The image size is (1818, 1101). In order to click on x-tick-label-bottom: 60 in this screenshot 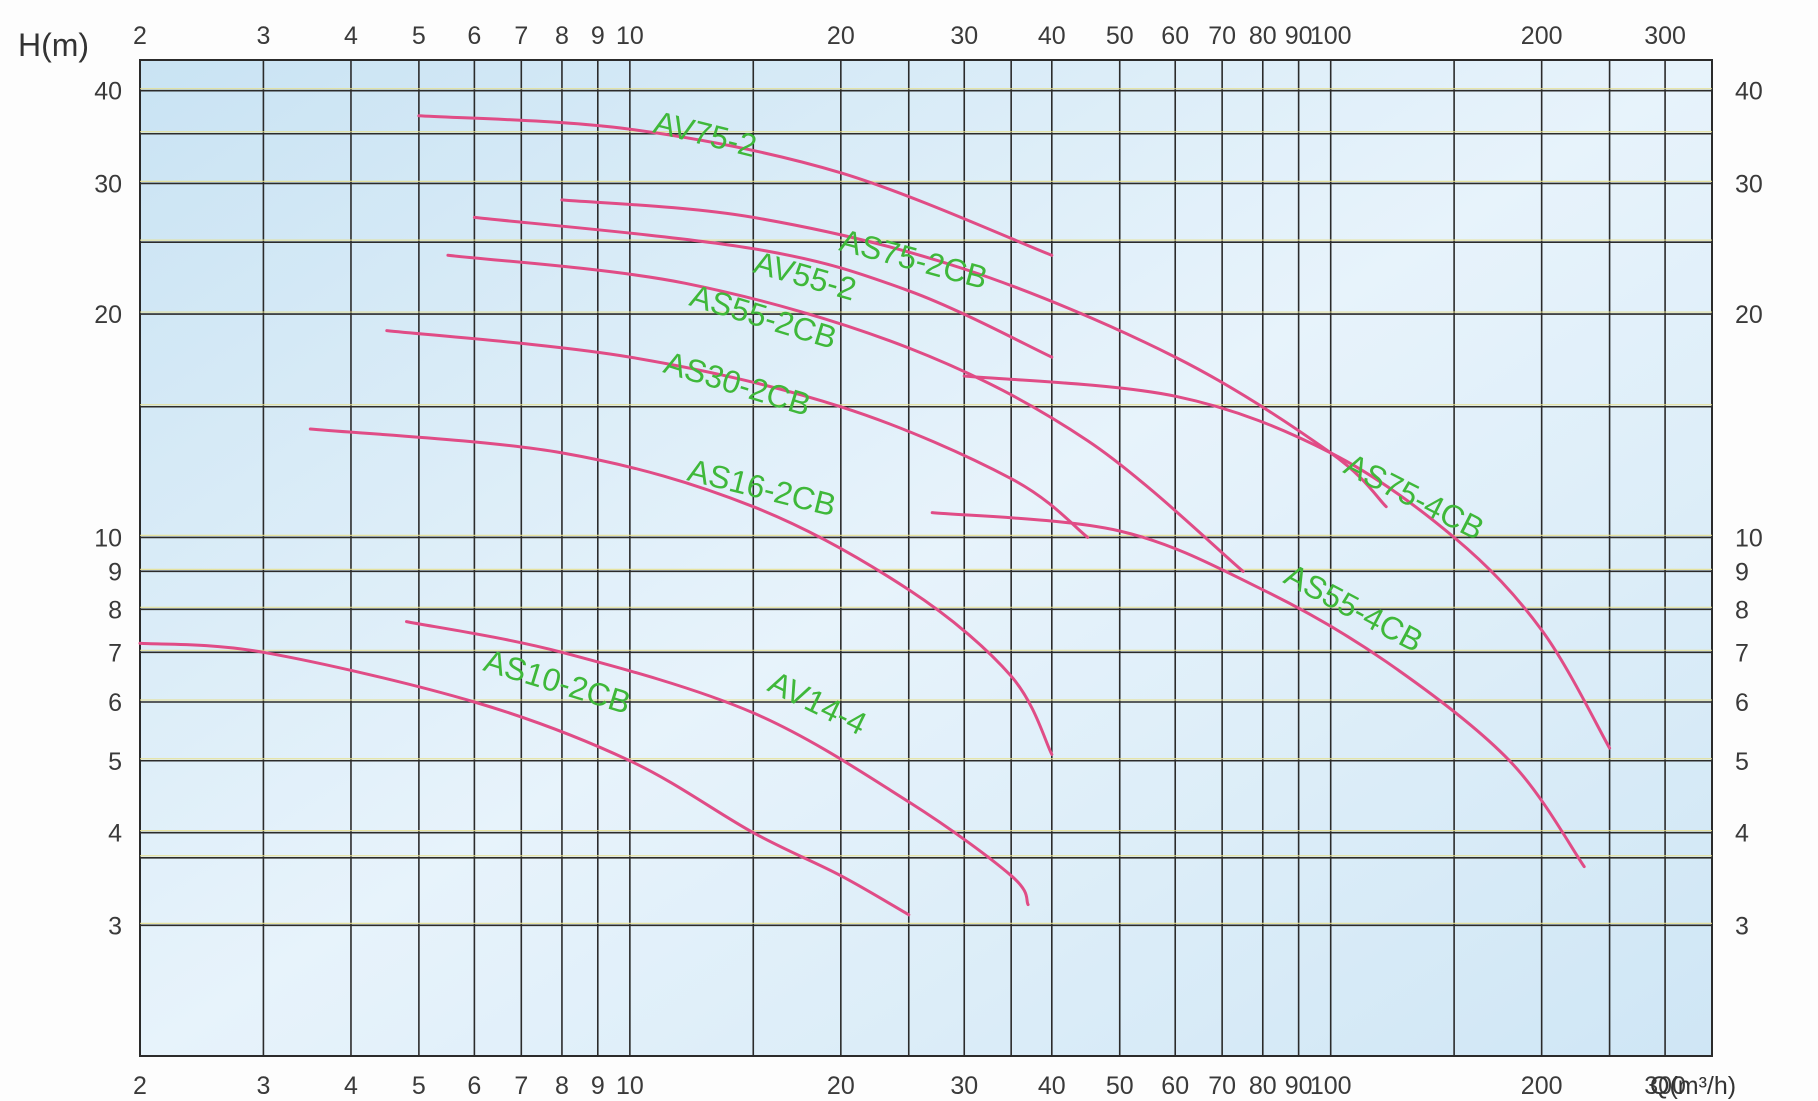, I will do `click(1175, 1086)`.